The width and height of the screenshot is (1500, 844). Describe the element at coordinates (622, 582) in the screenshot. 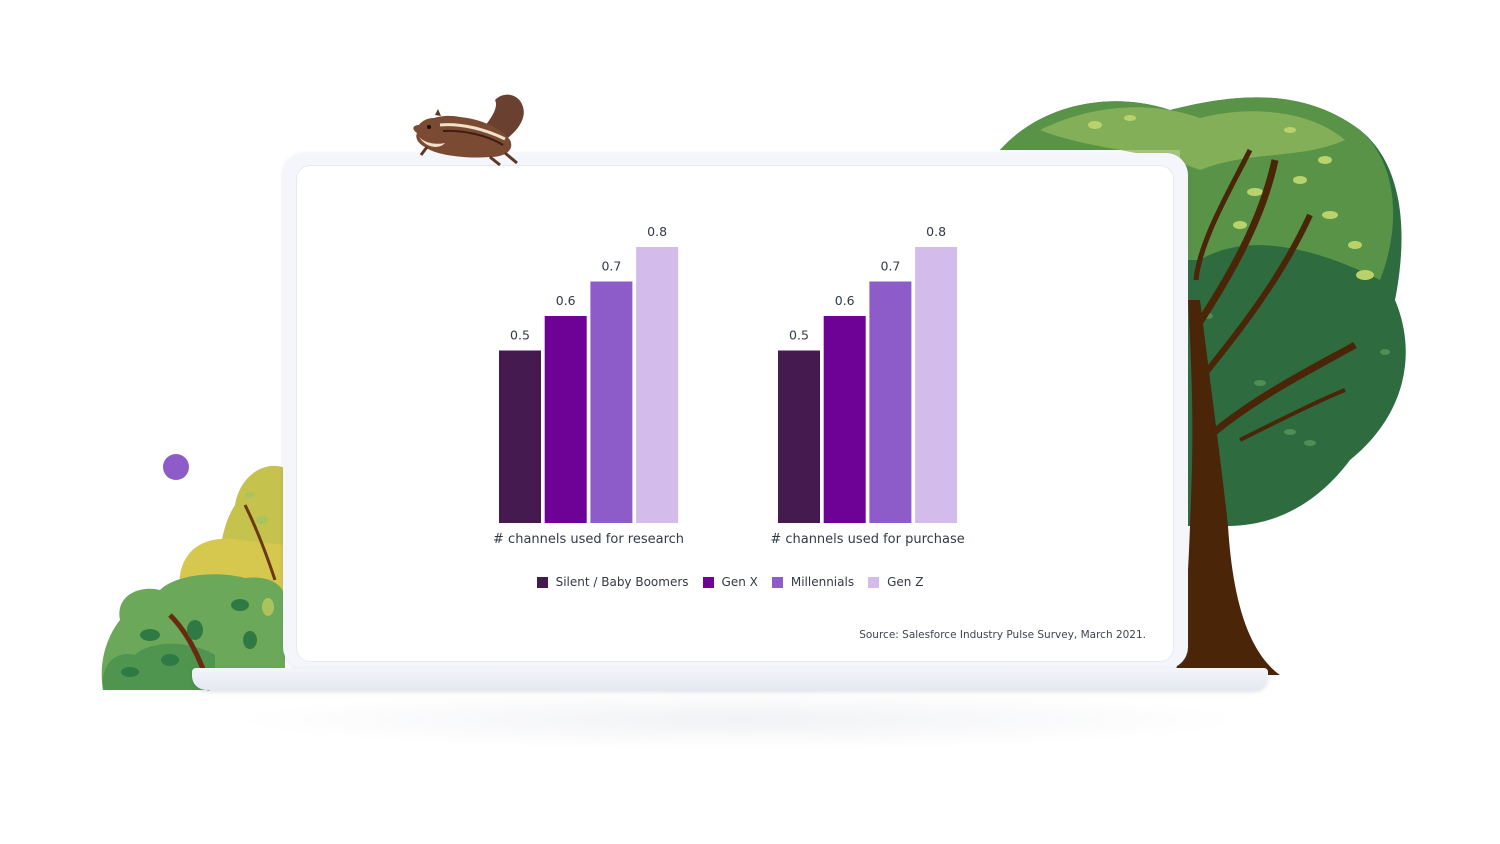

I see `legend-label: Silent / Baby Boomers` at that location.